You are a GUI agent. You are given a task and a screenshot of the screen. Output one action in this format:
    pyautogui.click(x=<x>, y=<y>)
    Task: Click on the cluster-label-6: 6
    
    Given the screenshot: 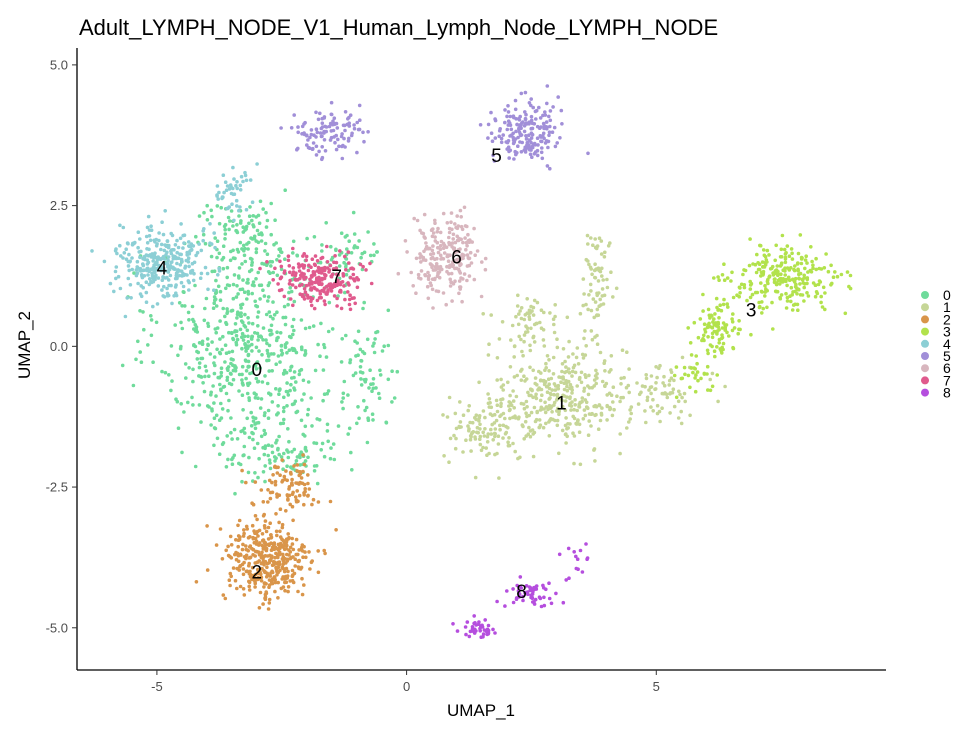 What is the action you would take?
    pyautogui.click(x=456, y=257)
    